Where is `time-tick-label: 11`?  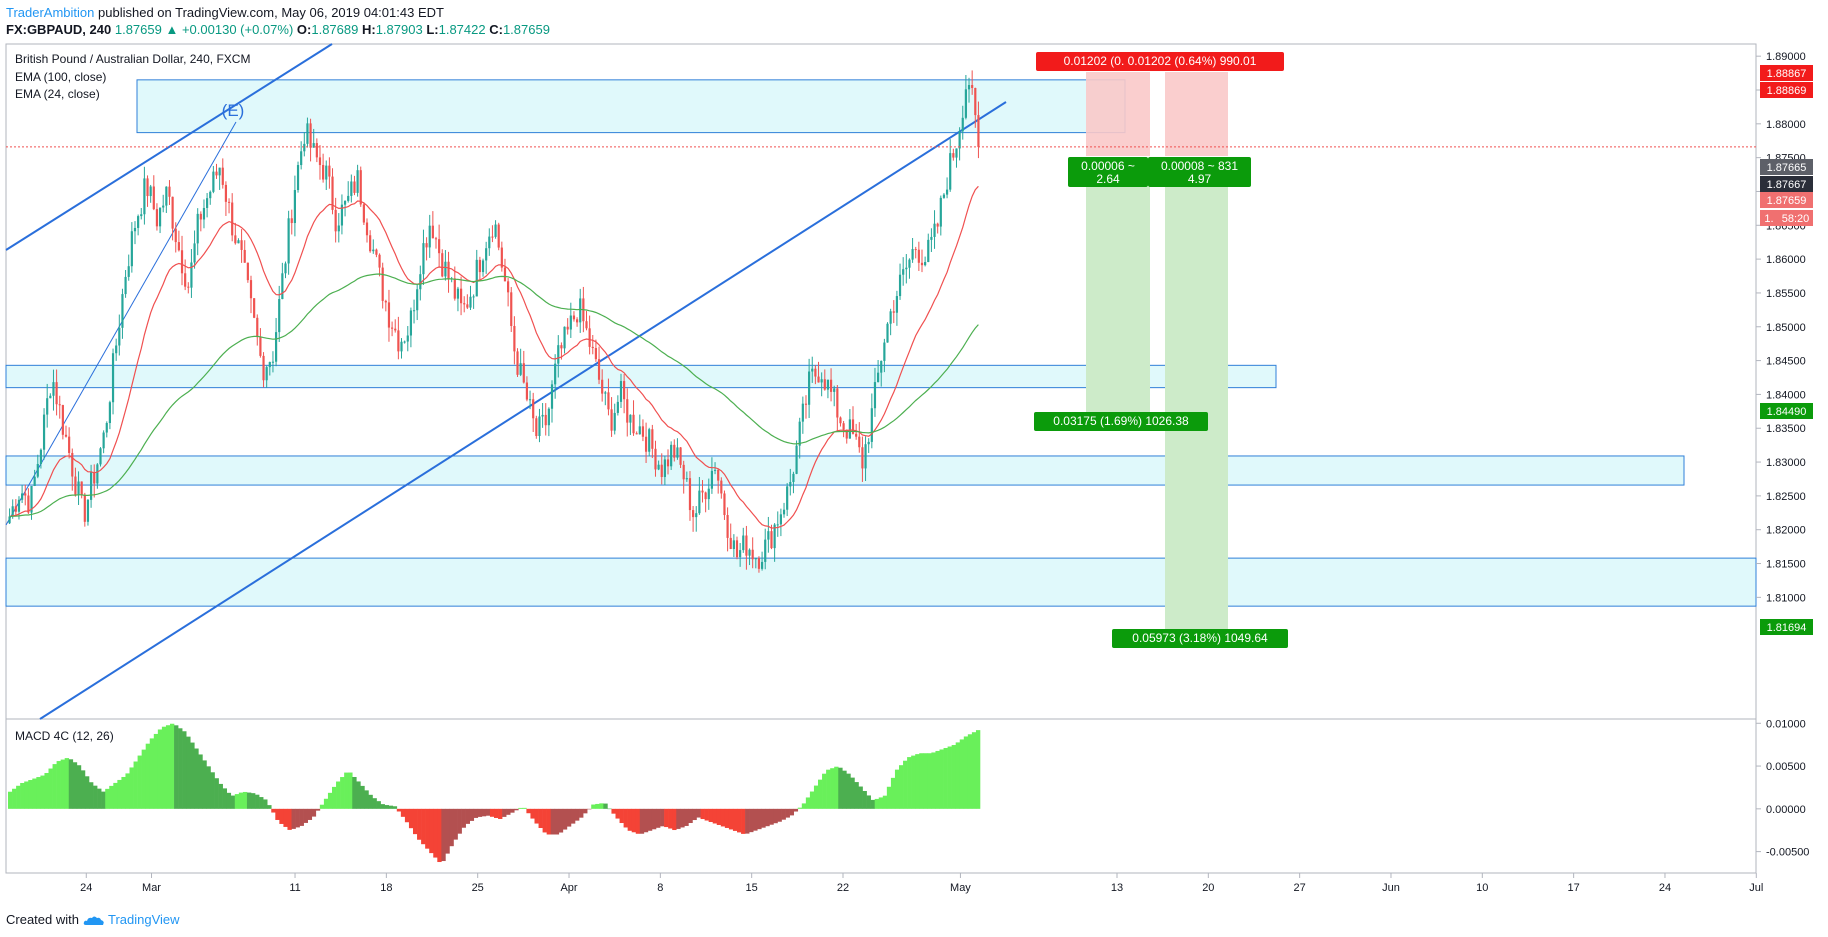
time-tick-label: 11 is located at coordinates (294, 888).